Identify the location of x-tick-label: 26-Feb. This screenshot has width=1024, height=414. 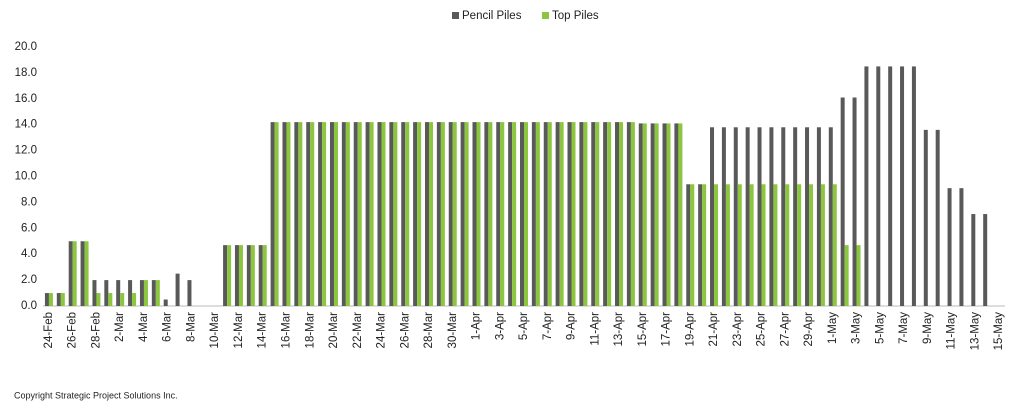
(73, 330).